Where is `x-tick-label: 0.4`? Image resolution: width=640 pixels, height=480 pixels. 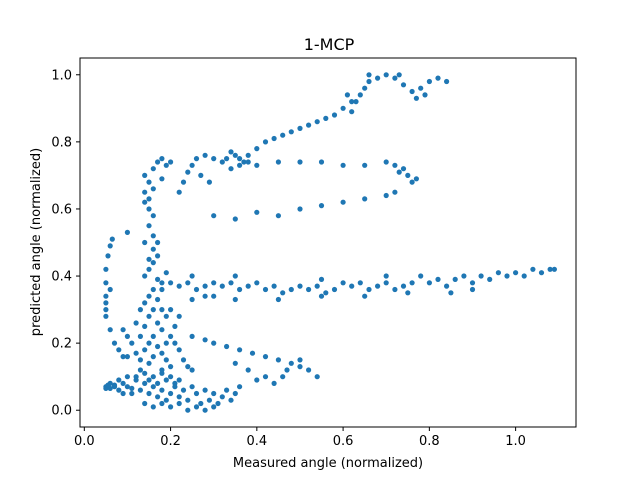
x-tick-label: 0.4 is located at coordinates (256, 441).